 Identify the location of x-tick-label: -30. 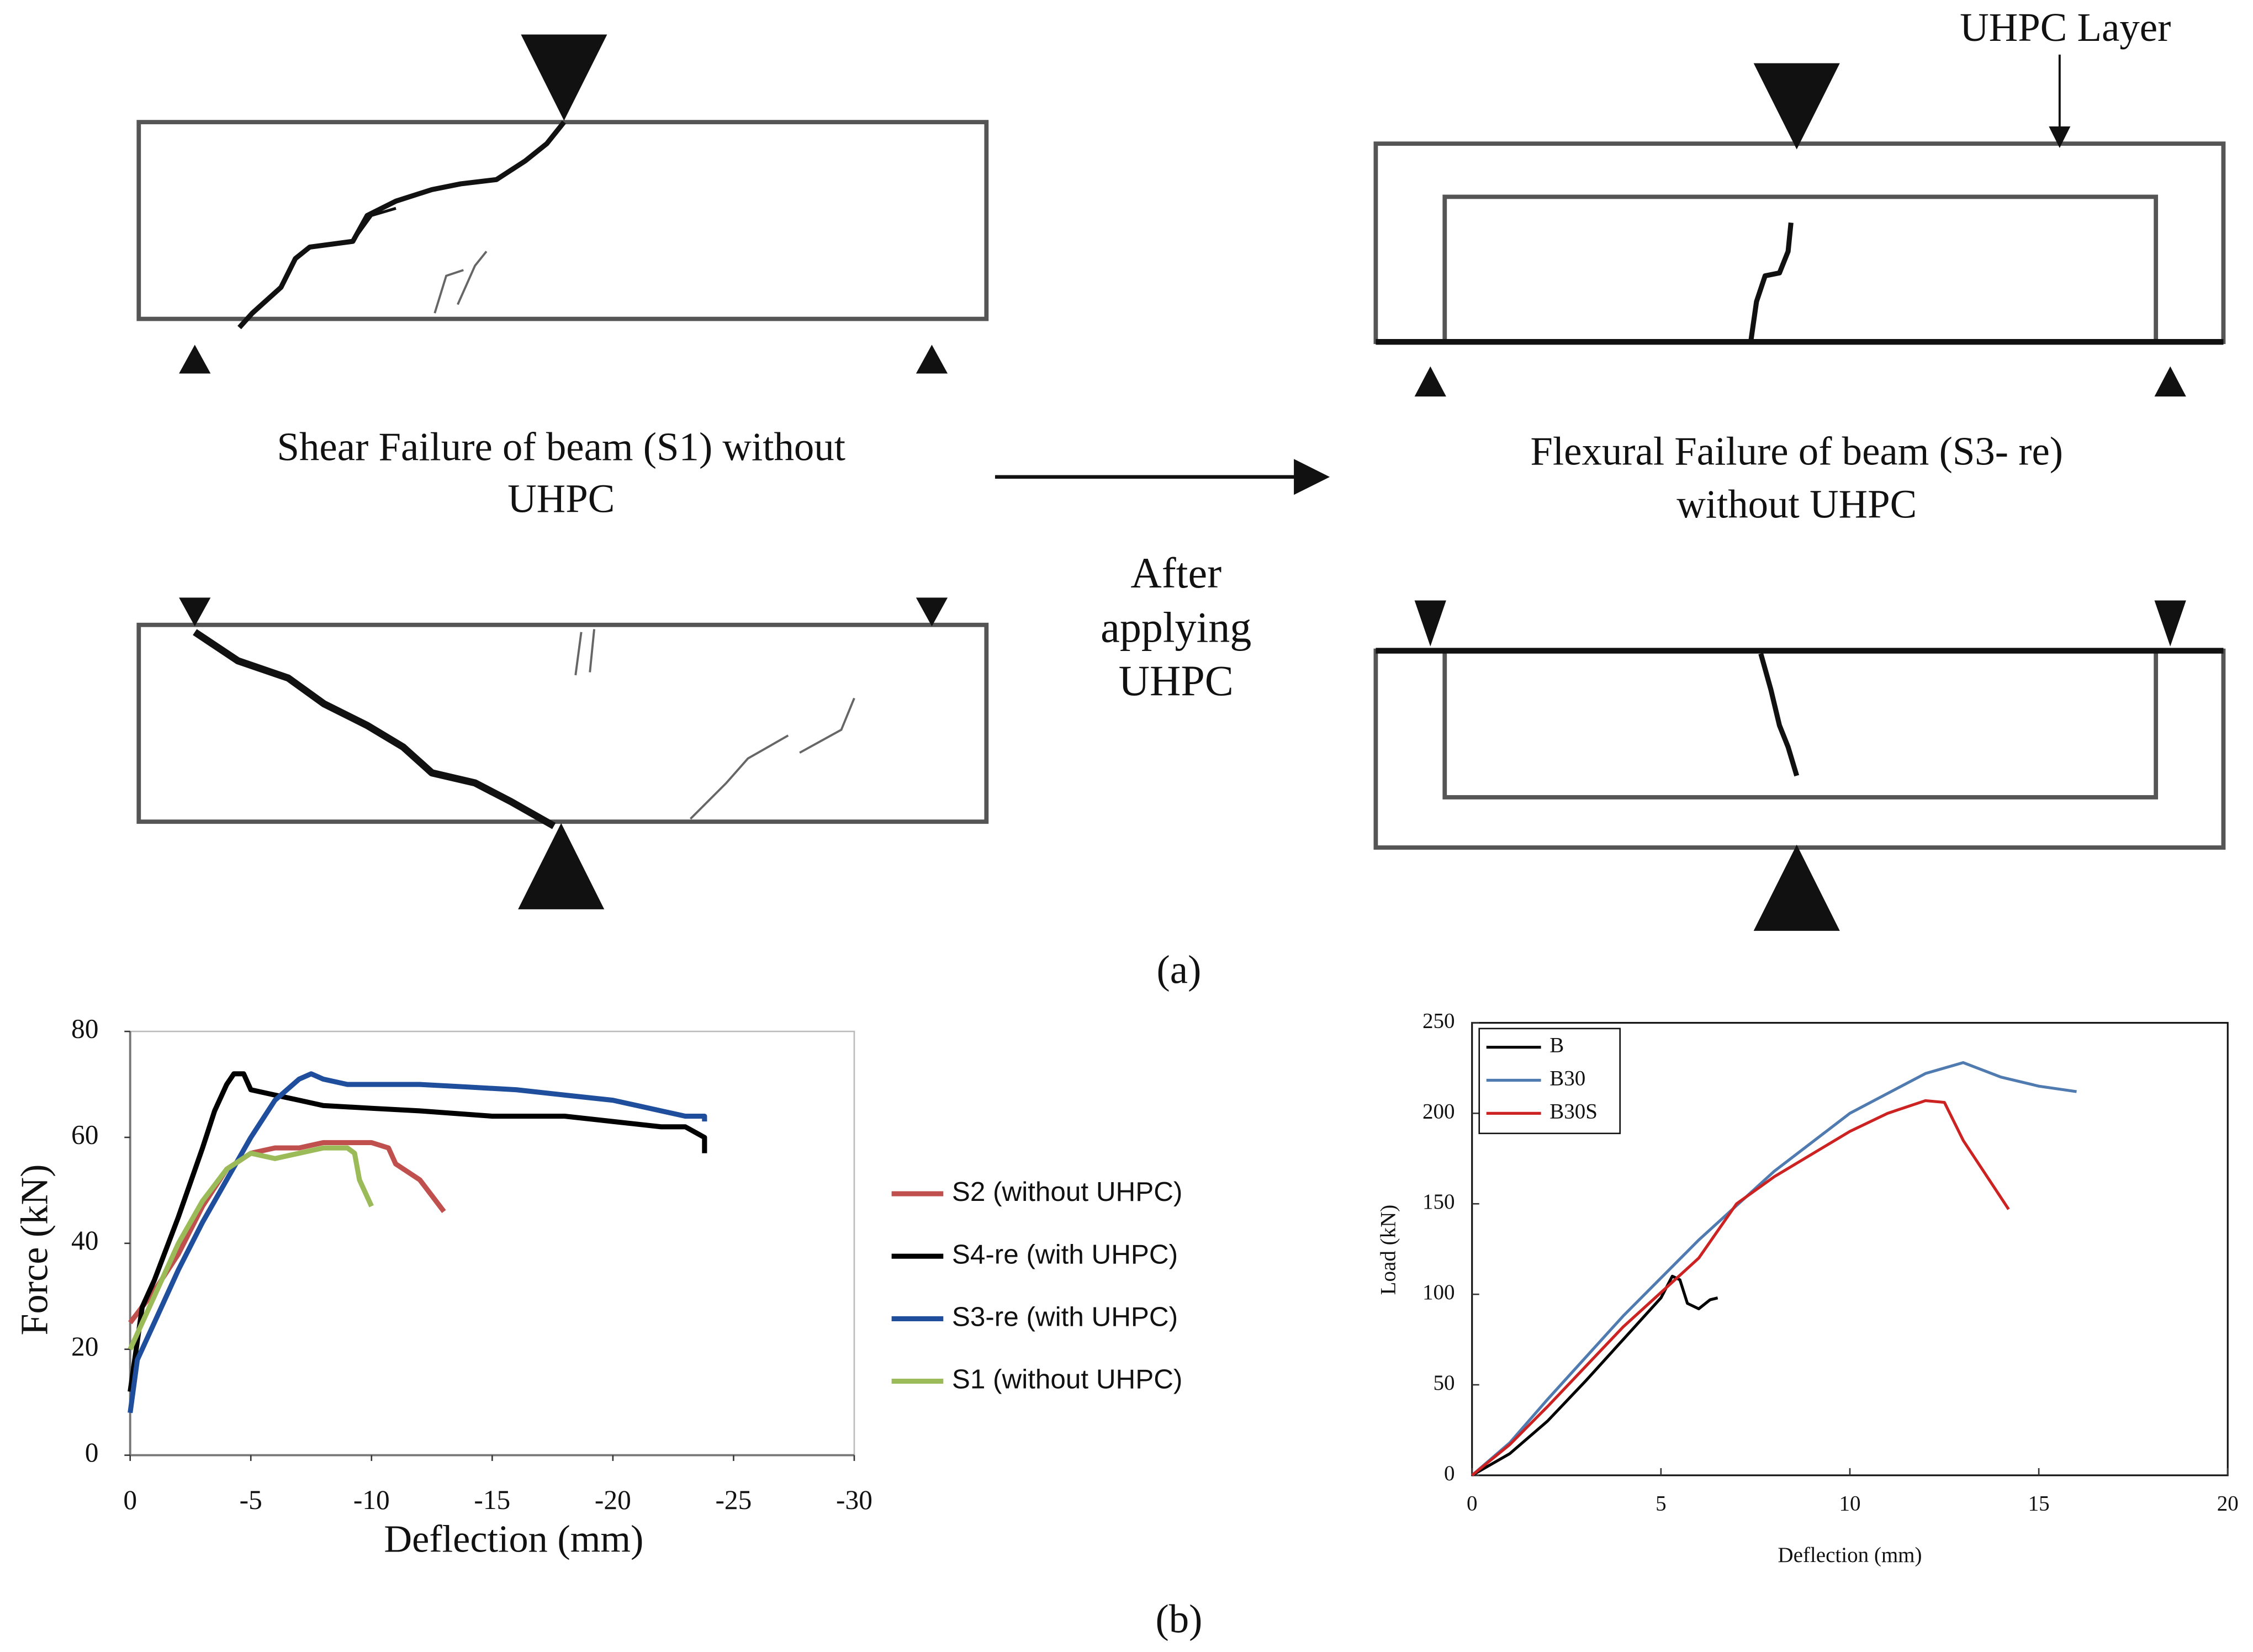
(854, 1500).